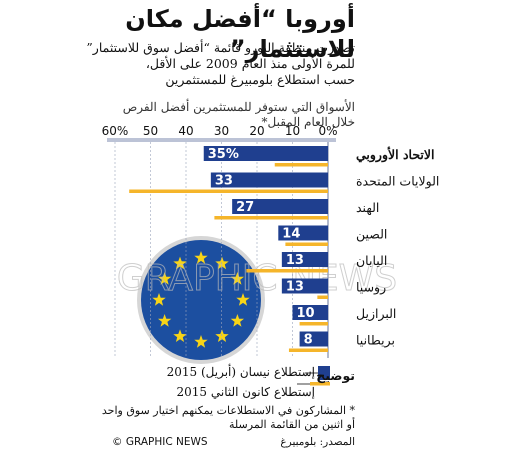 Image resolution: width=515 pixels, height=454 pixels. What do you see at coordinates (224, 181) in the screenshot?
I see `bar-value-label: 33` at bounding box center [224, 181].